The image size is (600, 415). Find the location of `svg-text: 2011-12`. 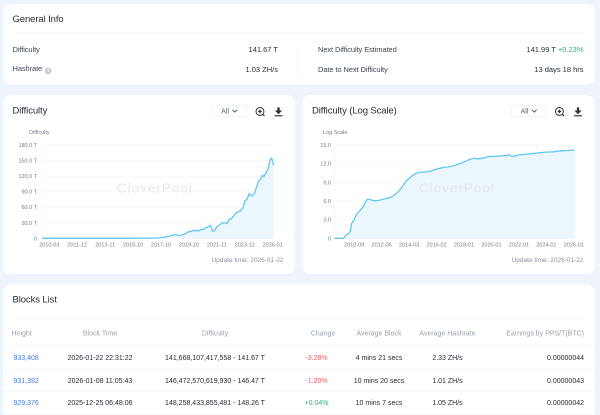

svg-text: 2011-12 is located at coordinates (77, 246).